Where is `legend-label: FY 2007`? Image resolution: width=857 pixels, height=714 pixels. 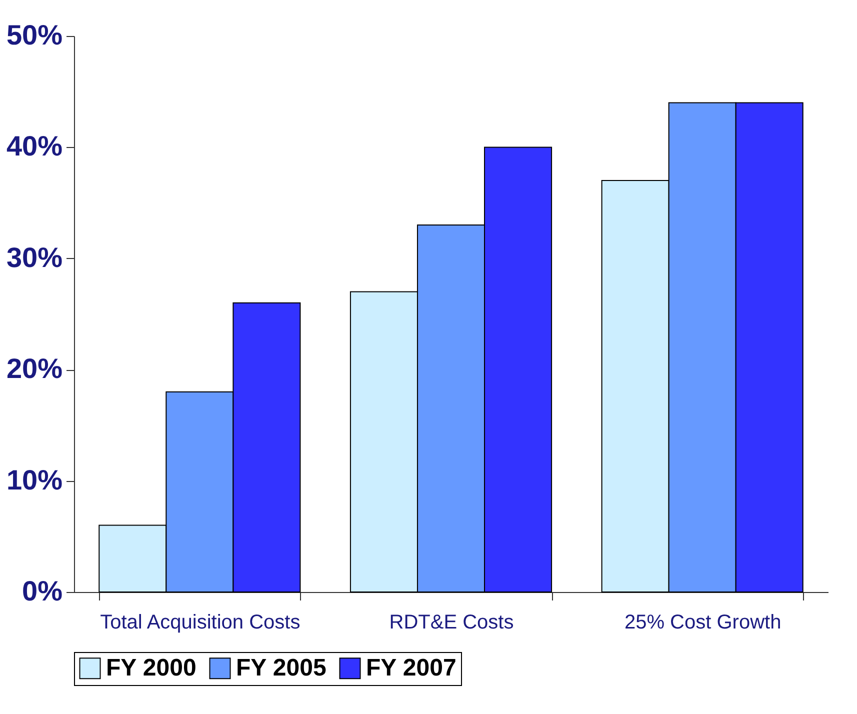 legend-label: FY 2007 is located at coordinates (411, 668).